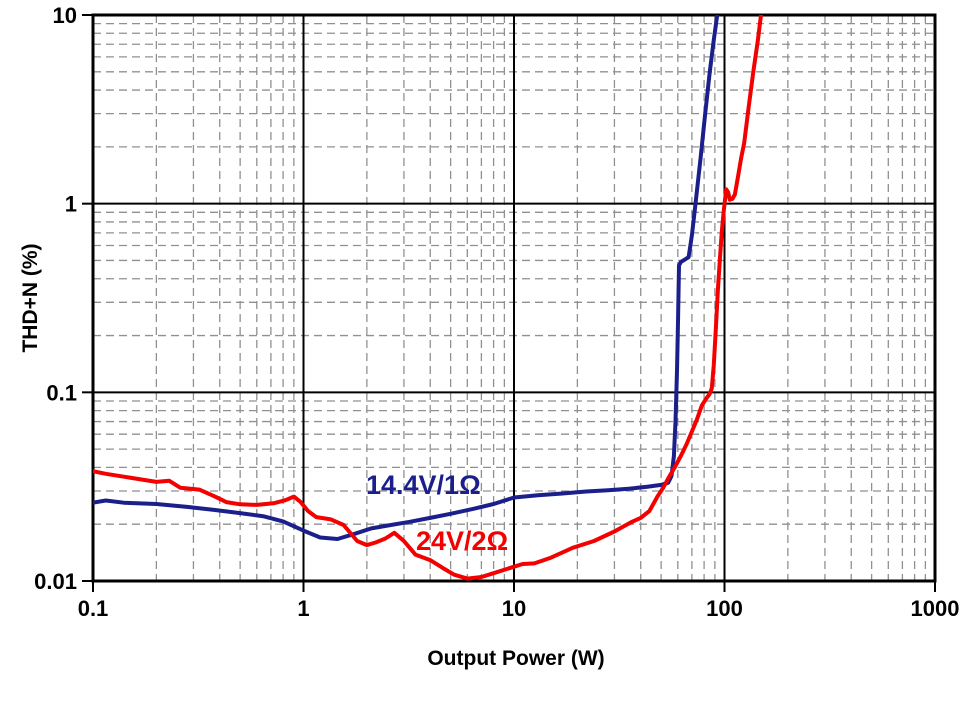 The height and width of the screenshot is (720, 960). Describe the element at coordinates (61, 392) in the screenshot. I see `y-tick-label: 0.1` at that location.